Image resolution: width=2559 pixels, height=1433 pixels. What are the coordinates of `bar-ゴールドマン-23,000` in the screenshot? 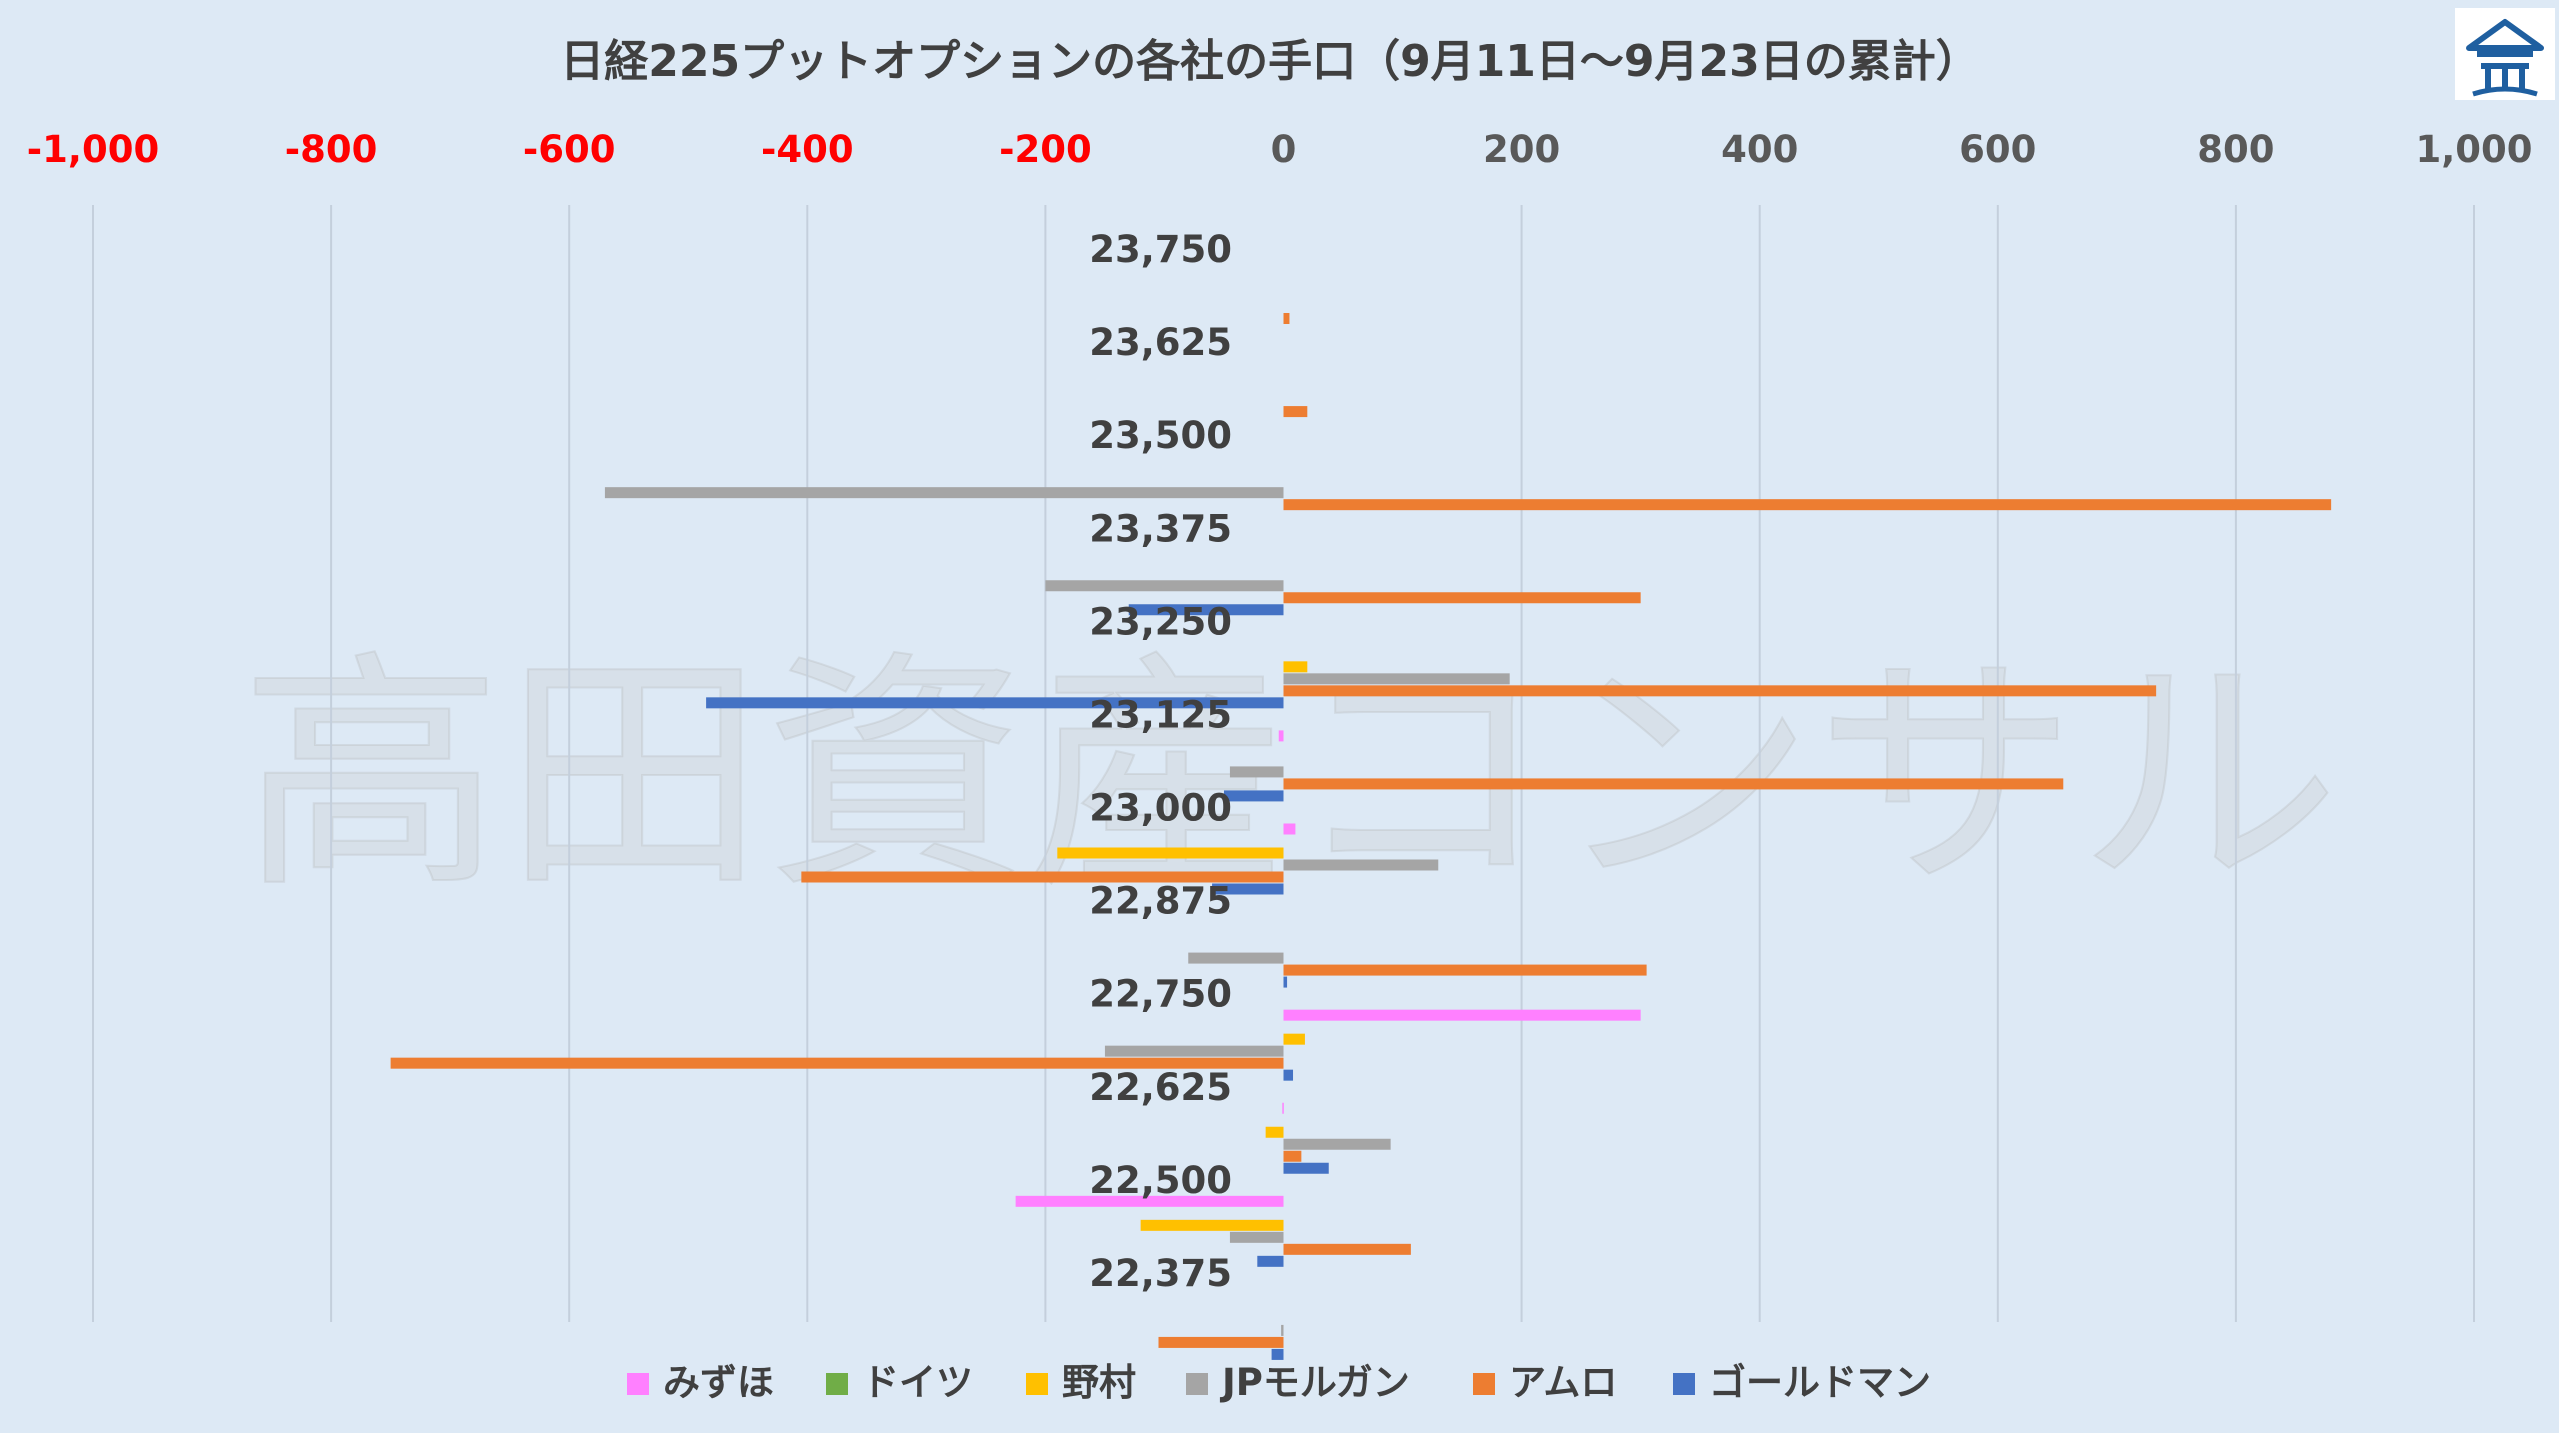 It's located at (1248, 889).